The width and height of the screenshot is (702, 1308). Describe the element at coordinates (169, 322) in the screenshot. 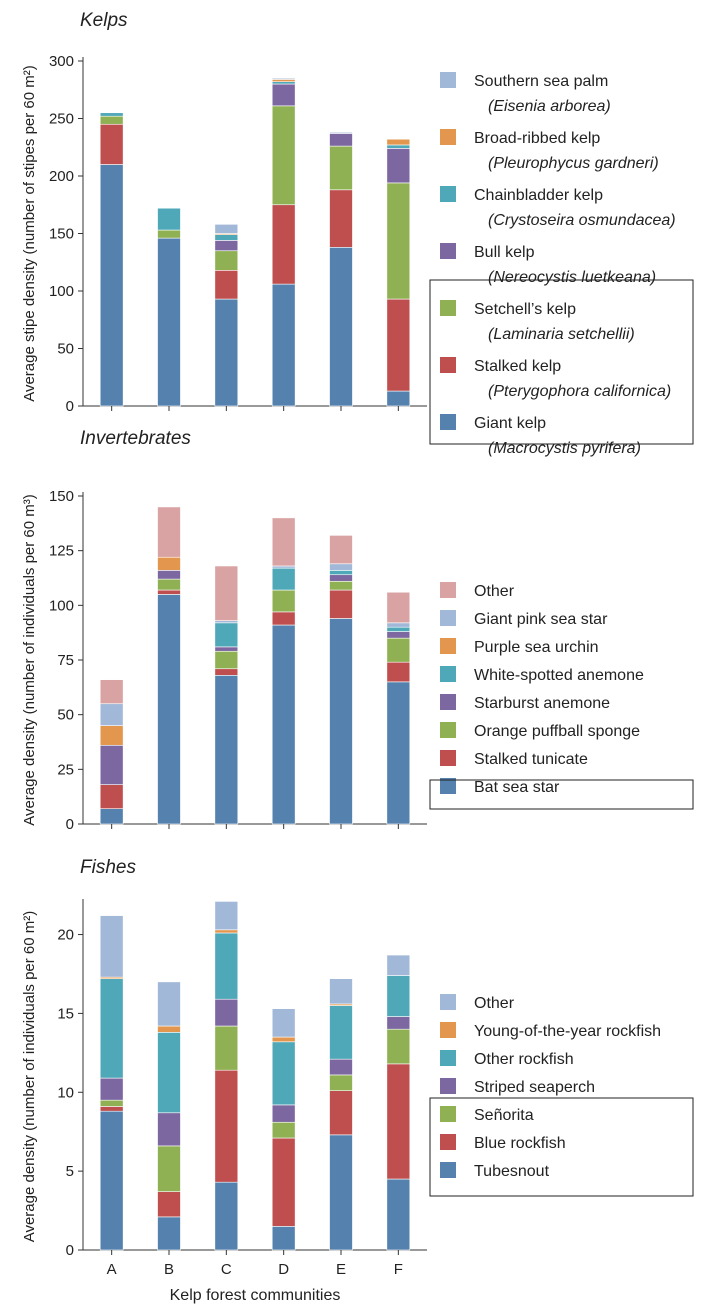

I see `bar-segment-B-giant-kelp` at that location.